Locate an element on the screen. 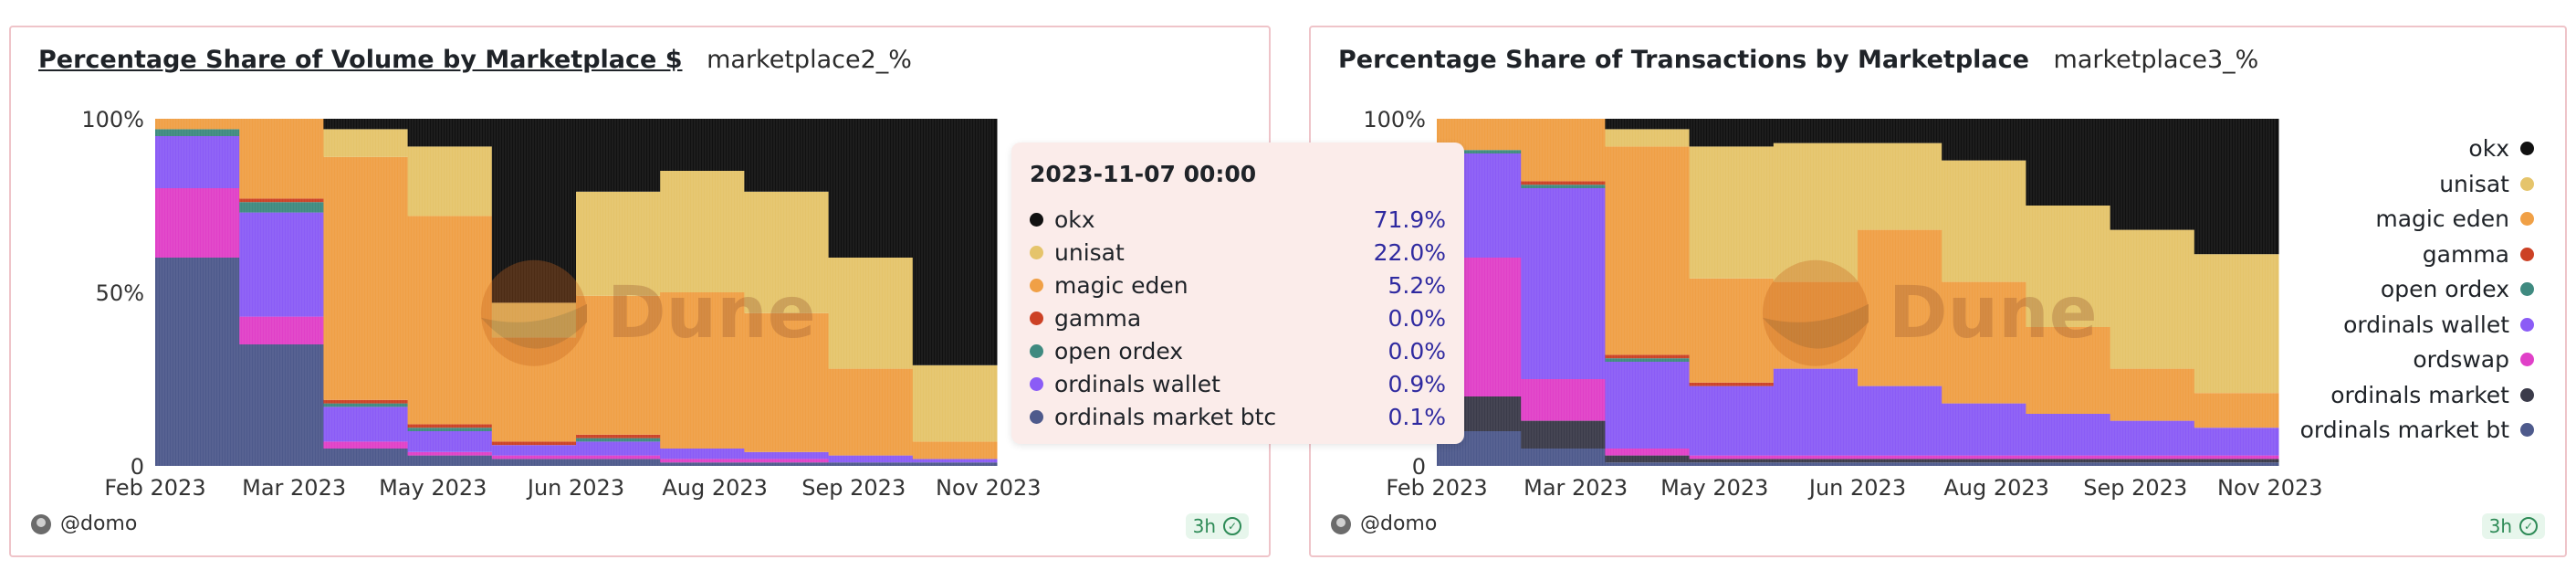 The height and width of the screenshot is (581, 2576). legend-item: gamma is located at coordinates (2479, 254).